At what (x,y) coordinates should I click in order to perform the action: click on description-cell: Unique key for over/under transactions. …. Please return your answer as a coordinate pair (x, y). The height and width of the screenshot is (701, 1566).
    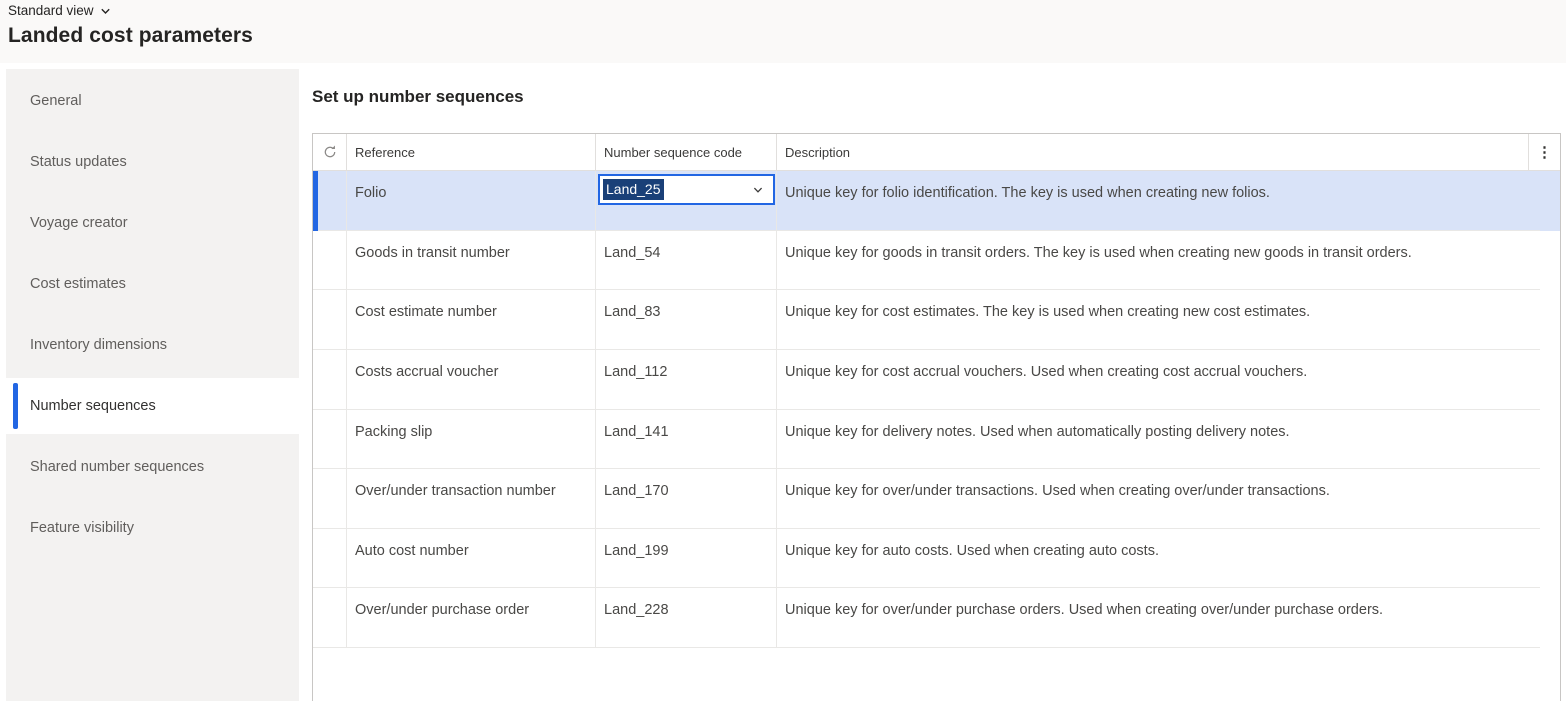
    Looking at the image, I should click on (1057, 491).